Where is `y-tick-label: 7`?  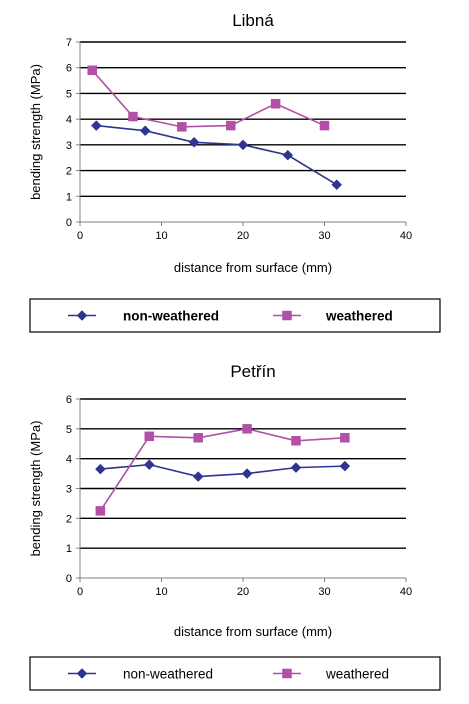 y-tick-label: 7 is located at coordinates (69, 43).